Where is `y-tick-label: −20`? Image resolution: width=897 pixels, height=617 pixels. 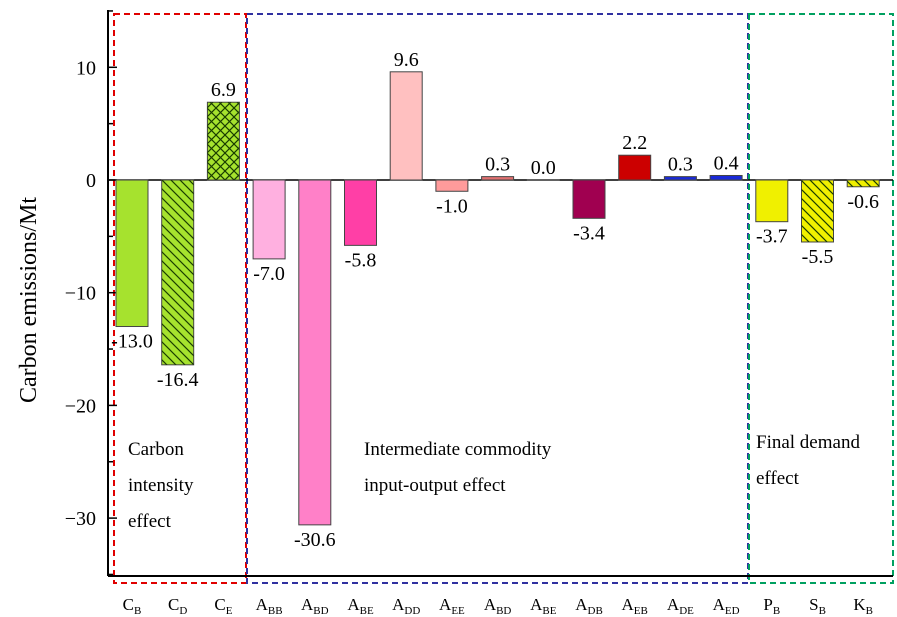
y-tick-label: −20 is located at coordinates (80, 406).